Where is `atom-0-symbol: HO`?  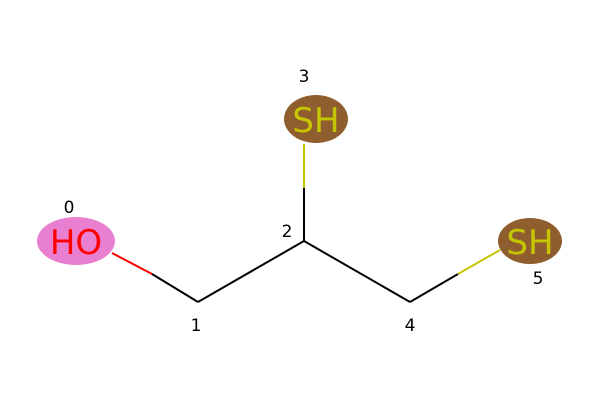 atom-0-symbol: HO is located at coordinates (76, 243).